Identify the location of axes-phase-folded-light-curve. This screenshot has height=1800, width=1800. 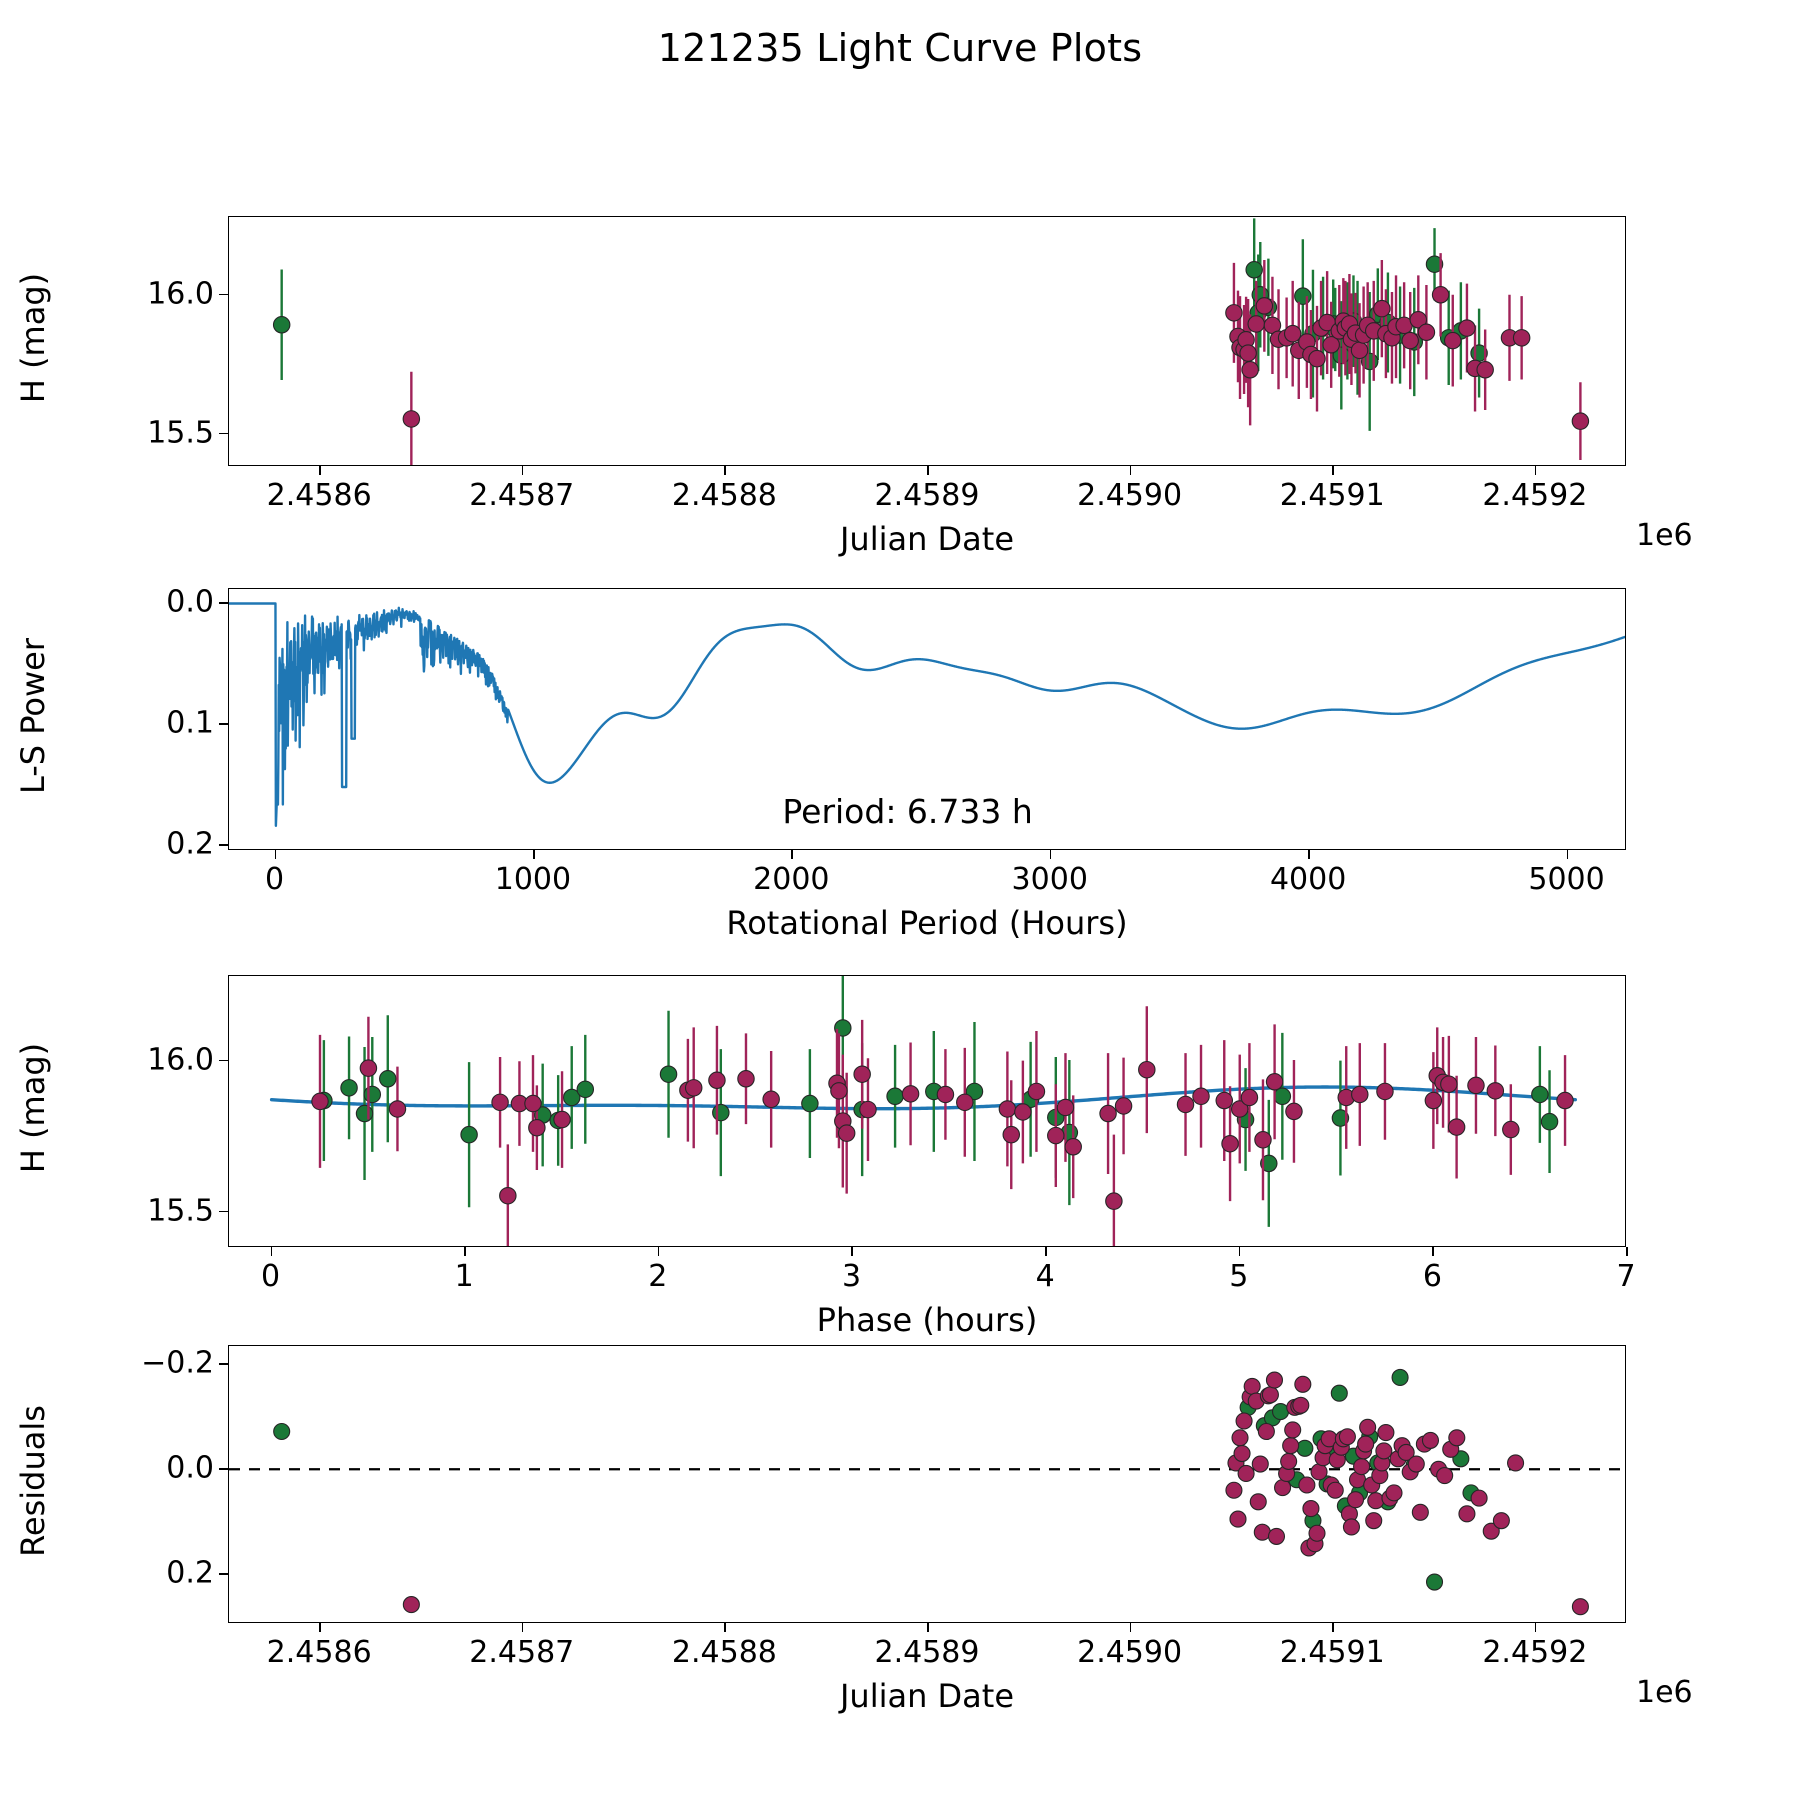
(927, 1111).